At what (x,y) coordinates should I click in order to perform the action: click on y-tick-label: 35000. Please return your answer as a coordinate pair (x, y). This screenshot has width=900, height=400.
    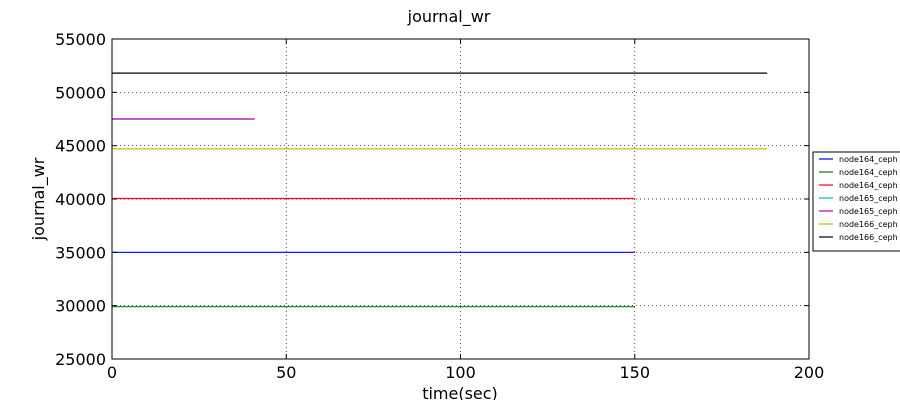
    Looking at the image, I should click on (80, 252).